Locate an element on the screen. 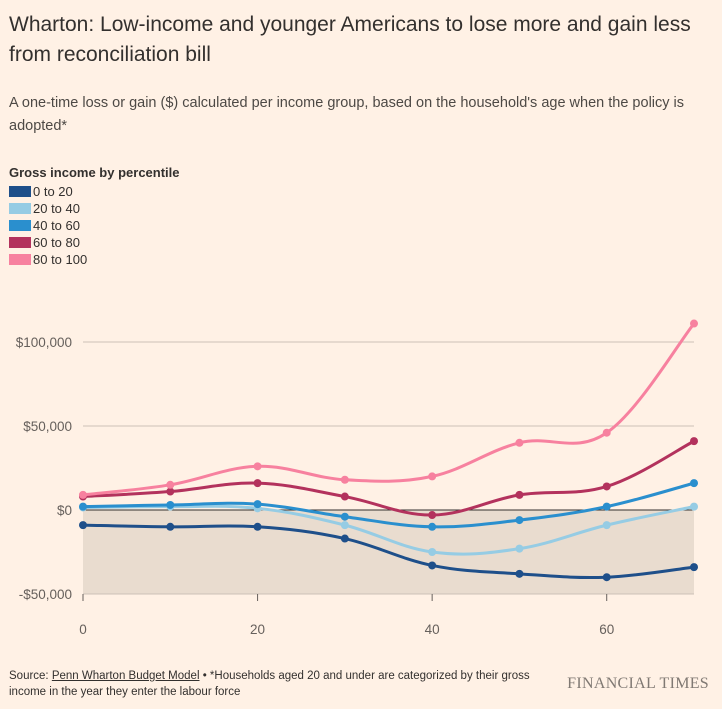 The height and width of the screenshot is (709, 722). legend-items: 0 to 20 20 to 40 40 to 60 60 to 80 80 to 100 is located at coordinates (94, 225).